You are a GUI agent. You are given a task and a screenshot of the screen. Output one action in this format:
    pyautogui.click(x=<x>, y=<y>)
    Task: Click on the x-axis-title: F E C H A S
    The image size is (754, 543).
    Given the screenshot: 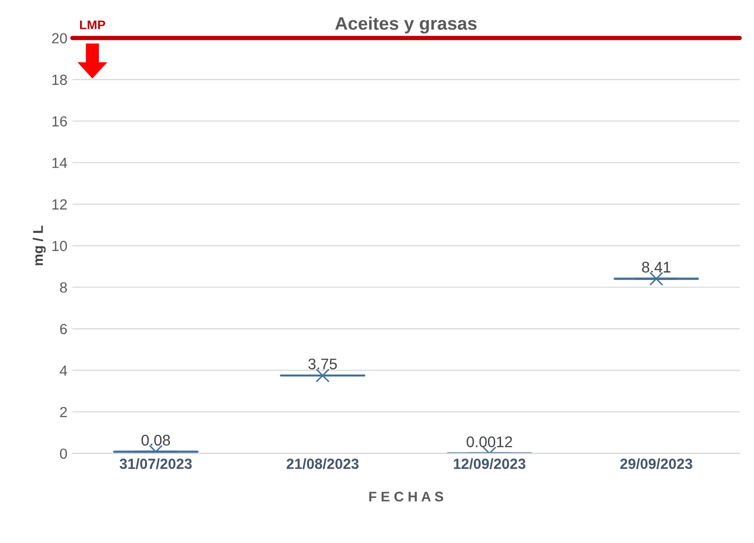 What is the action you would take?
    pyautogui.click(x=406, y=497)
    